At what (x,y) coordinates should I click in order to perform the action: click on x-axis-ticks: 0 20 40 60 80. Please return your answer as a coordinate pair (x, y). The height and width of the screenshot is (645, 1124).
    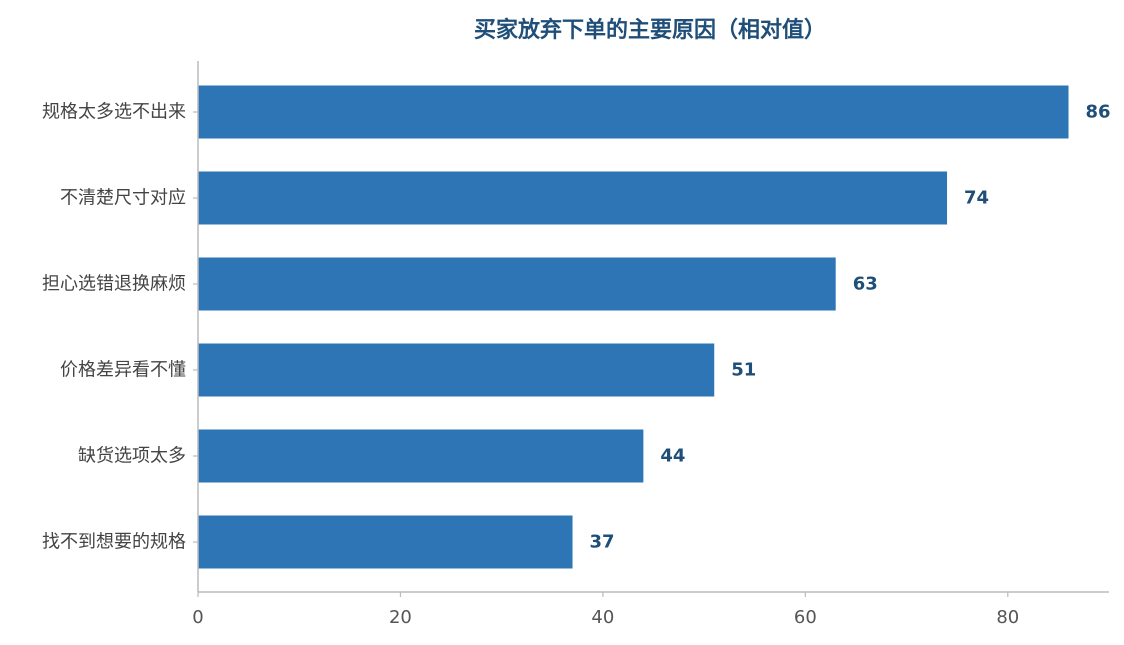
    Looking at the image, I should click on (605, 610).